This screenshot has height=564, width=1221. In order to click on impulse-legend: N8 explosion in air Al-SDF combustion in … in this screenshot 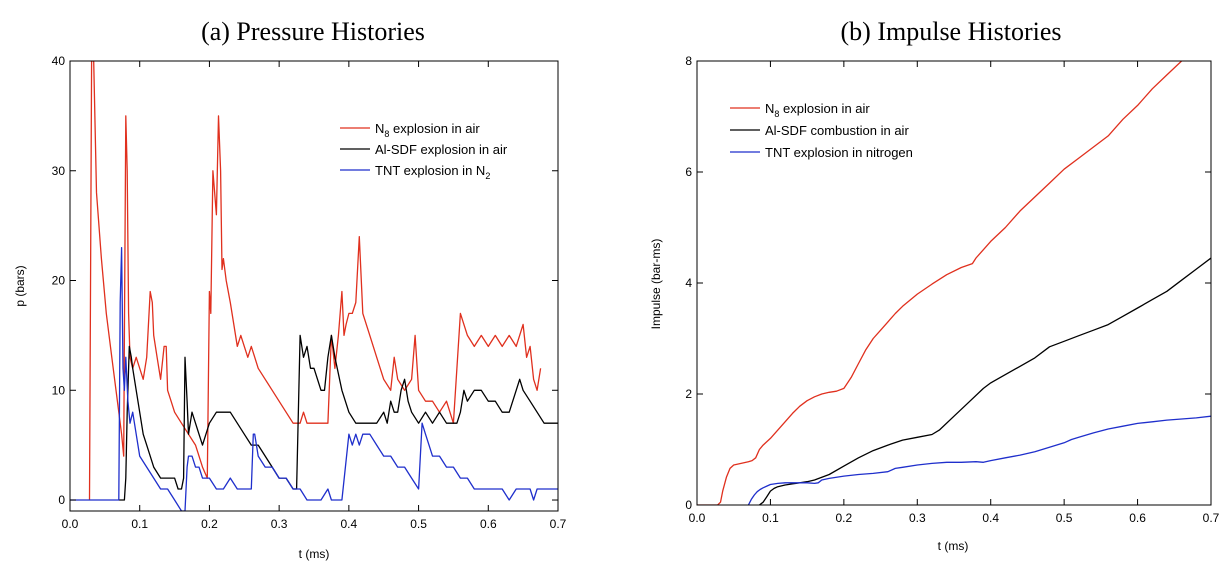, I will do `click(821, 130)`.